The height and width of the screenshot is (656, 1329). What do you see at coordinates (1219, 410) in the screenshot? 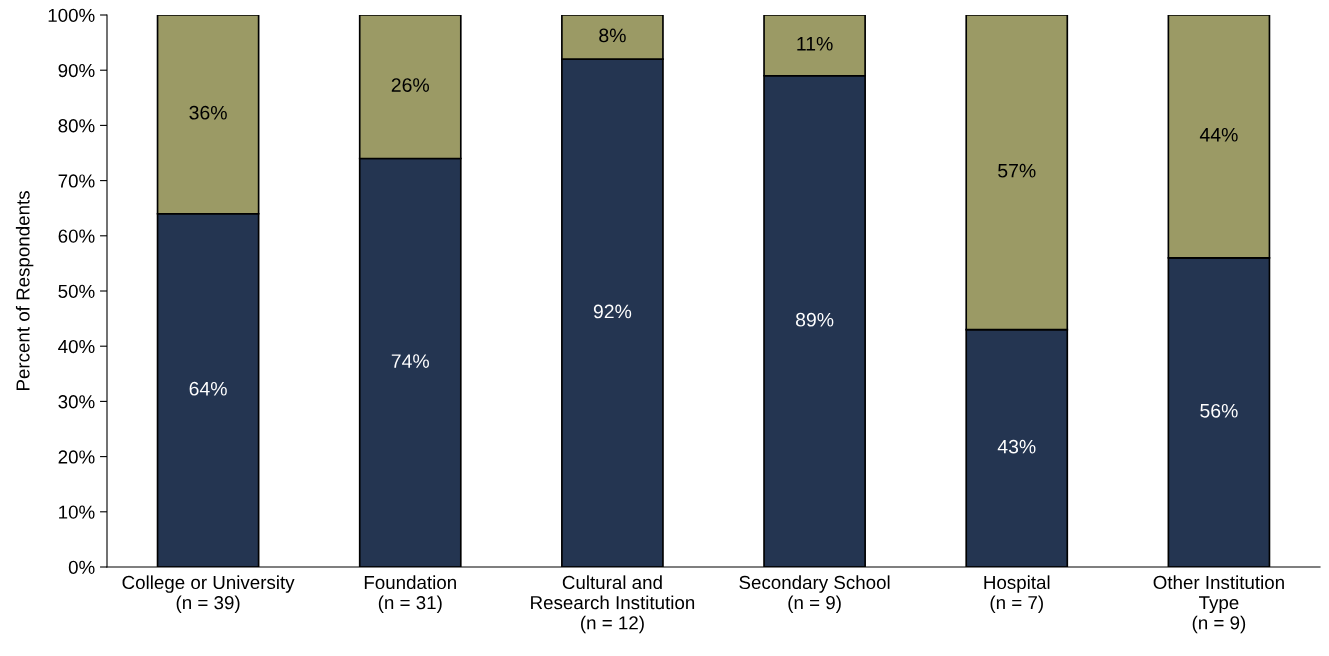
I see `data-label: 56%` at bounding box center [1219, 410].